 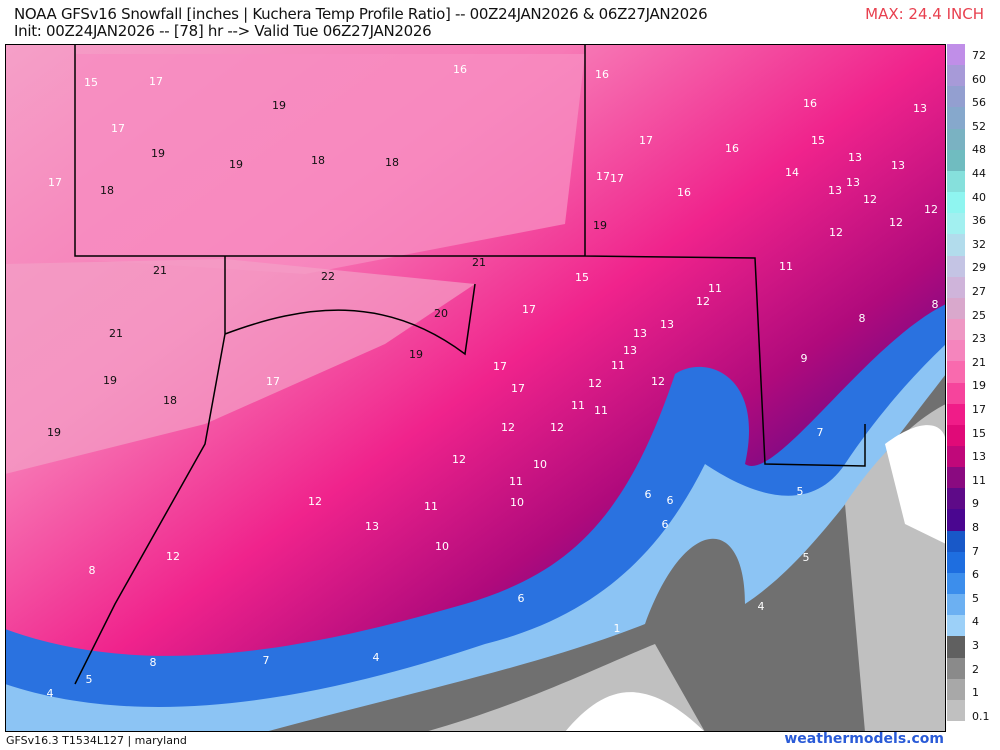 What do you see at coordinates (979, 268) in the screenshot?
I see `colorbar-label: 29` at bounding box center [979, 268].